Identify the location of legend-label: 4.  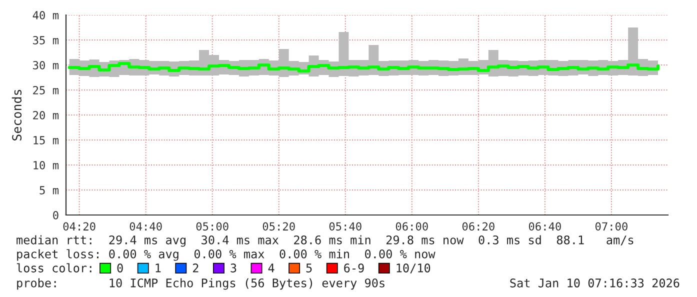
(271, 268).